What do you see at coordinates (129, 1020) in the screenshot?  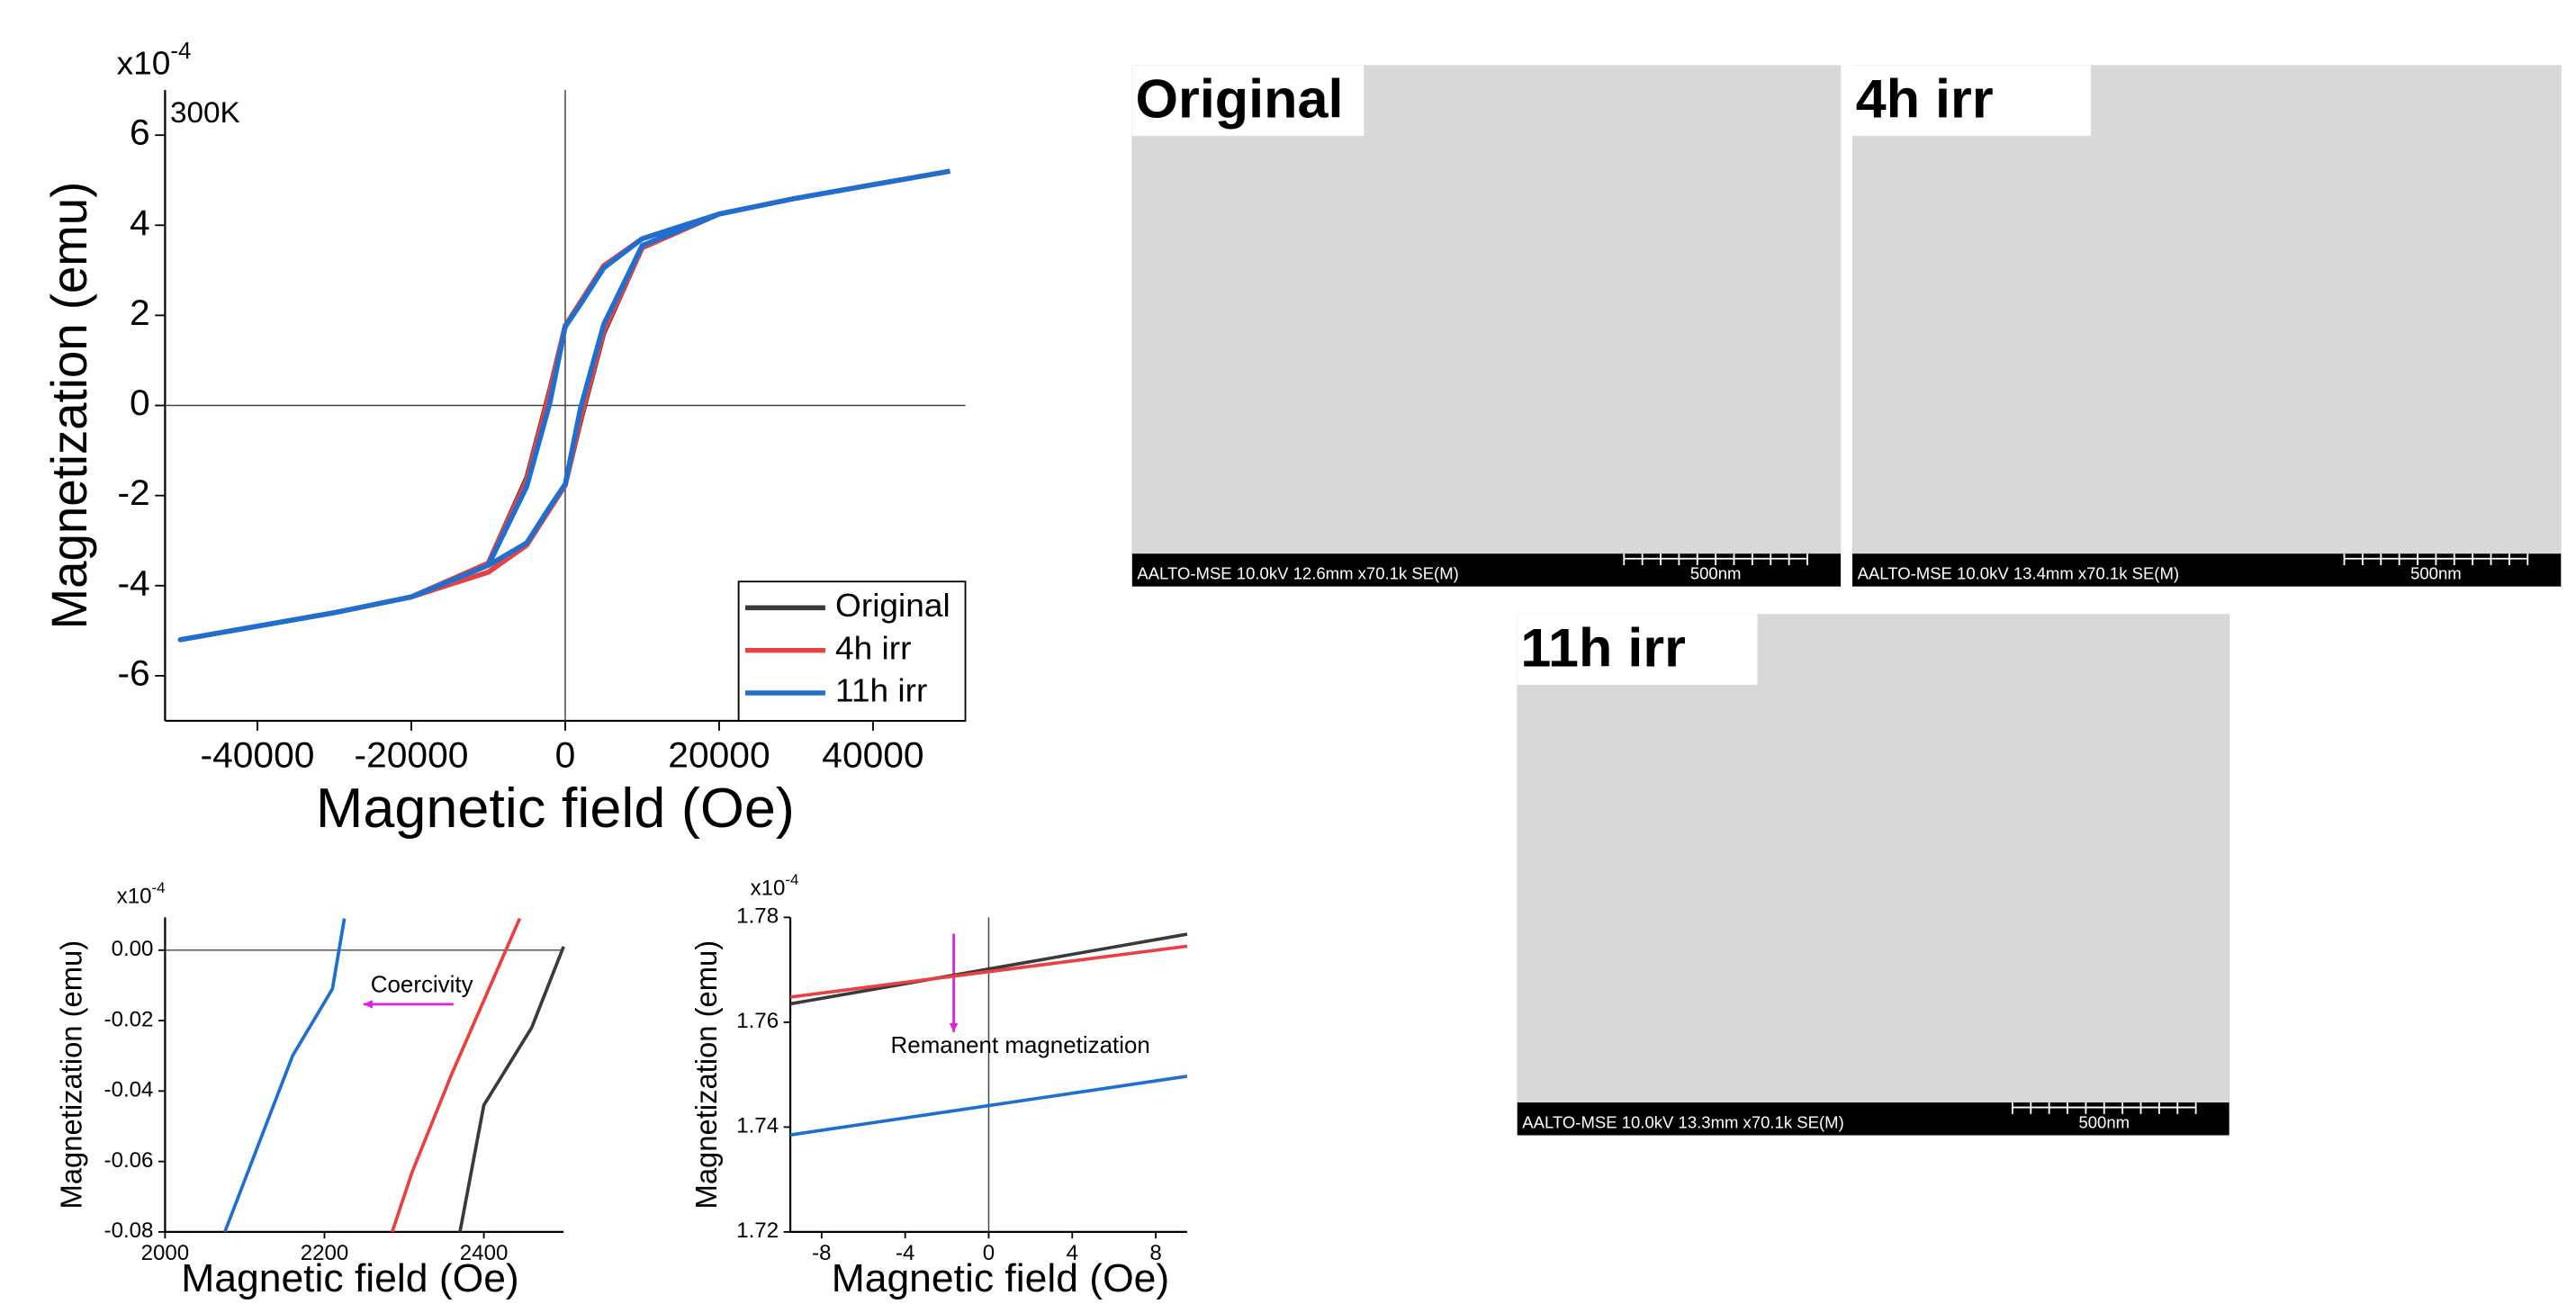 I see `y-tick-label: -0.02` at bounding box center [129, 1020].